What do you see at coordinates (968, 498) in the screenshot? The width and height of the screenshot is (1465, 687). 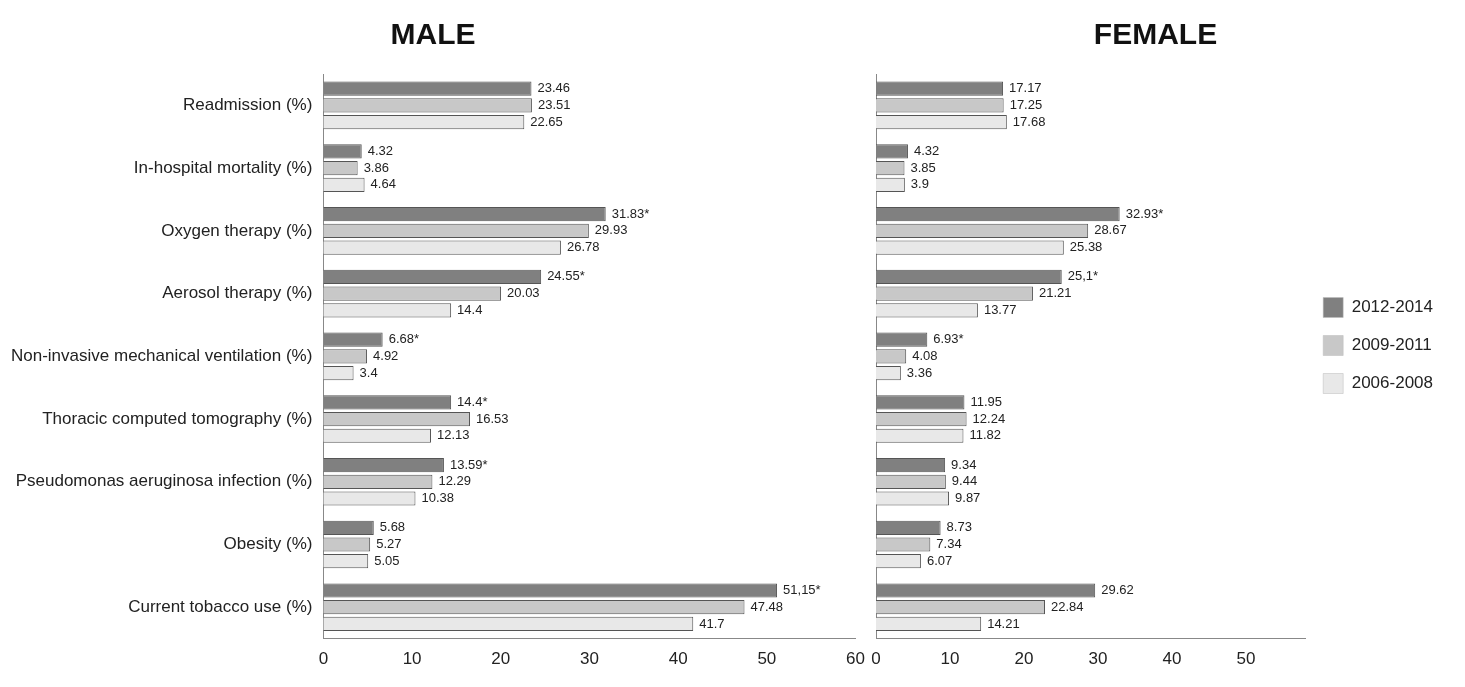 I see `data-label: 9.87` at bounding box center [968, 498].